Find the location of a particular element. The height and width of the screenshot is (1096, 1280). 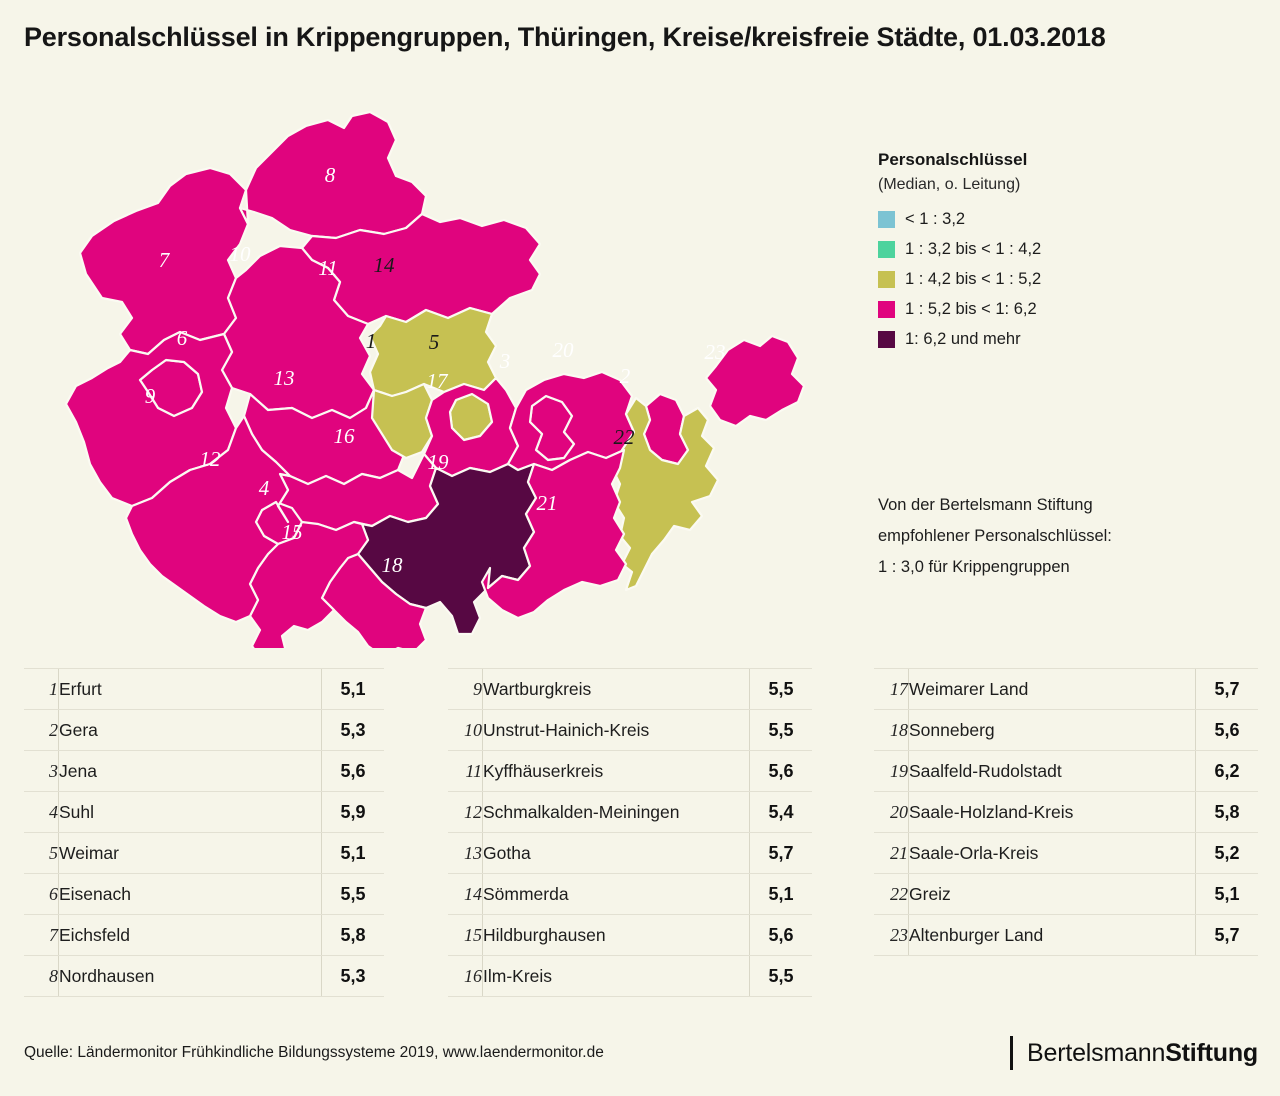

legend-subtitle: (Median, o. Leitung) is located at coordinates (949, 184).